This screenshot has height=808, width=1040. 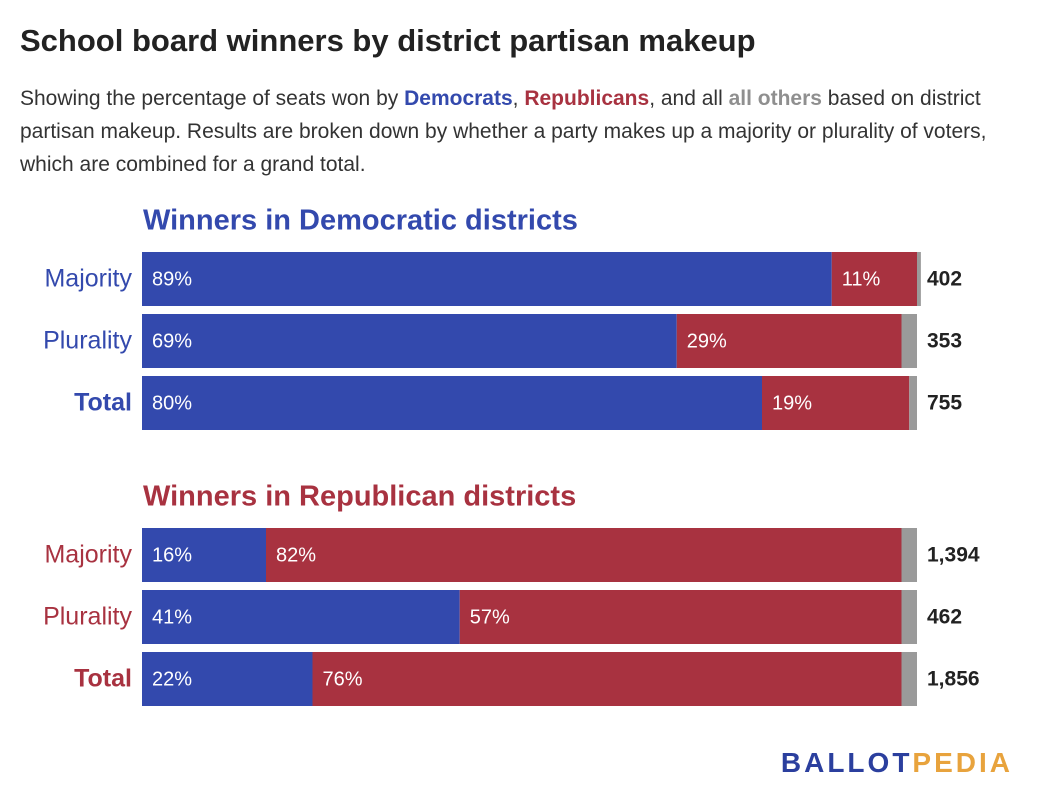 I want to click on value-label: 41%, so click(x=172, y=617).